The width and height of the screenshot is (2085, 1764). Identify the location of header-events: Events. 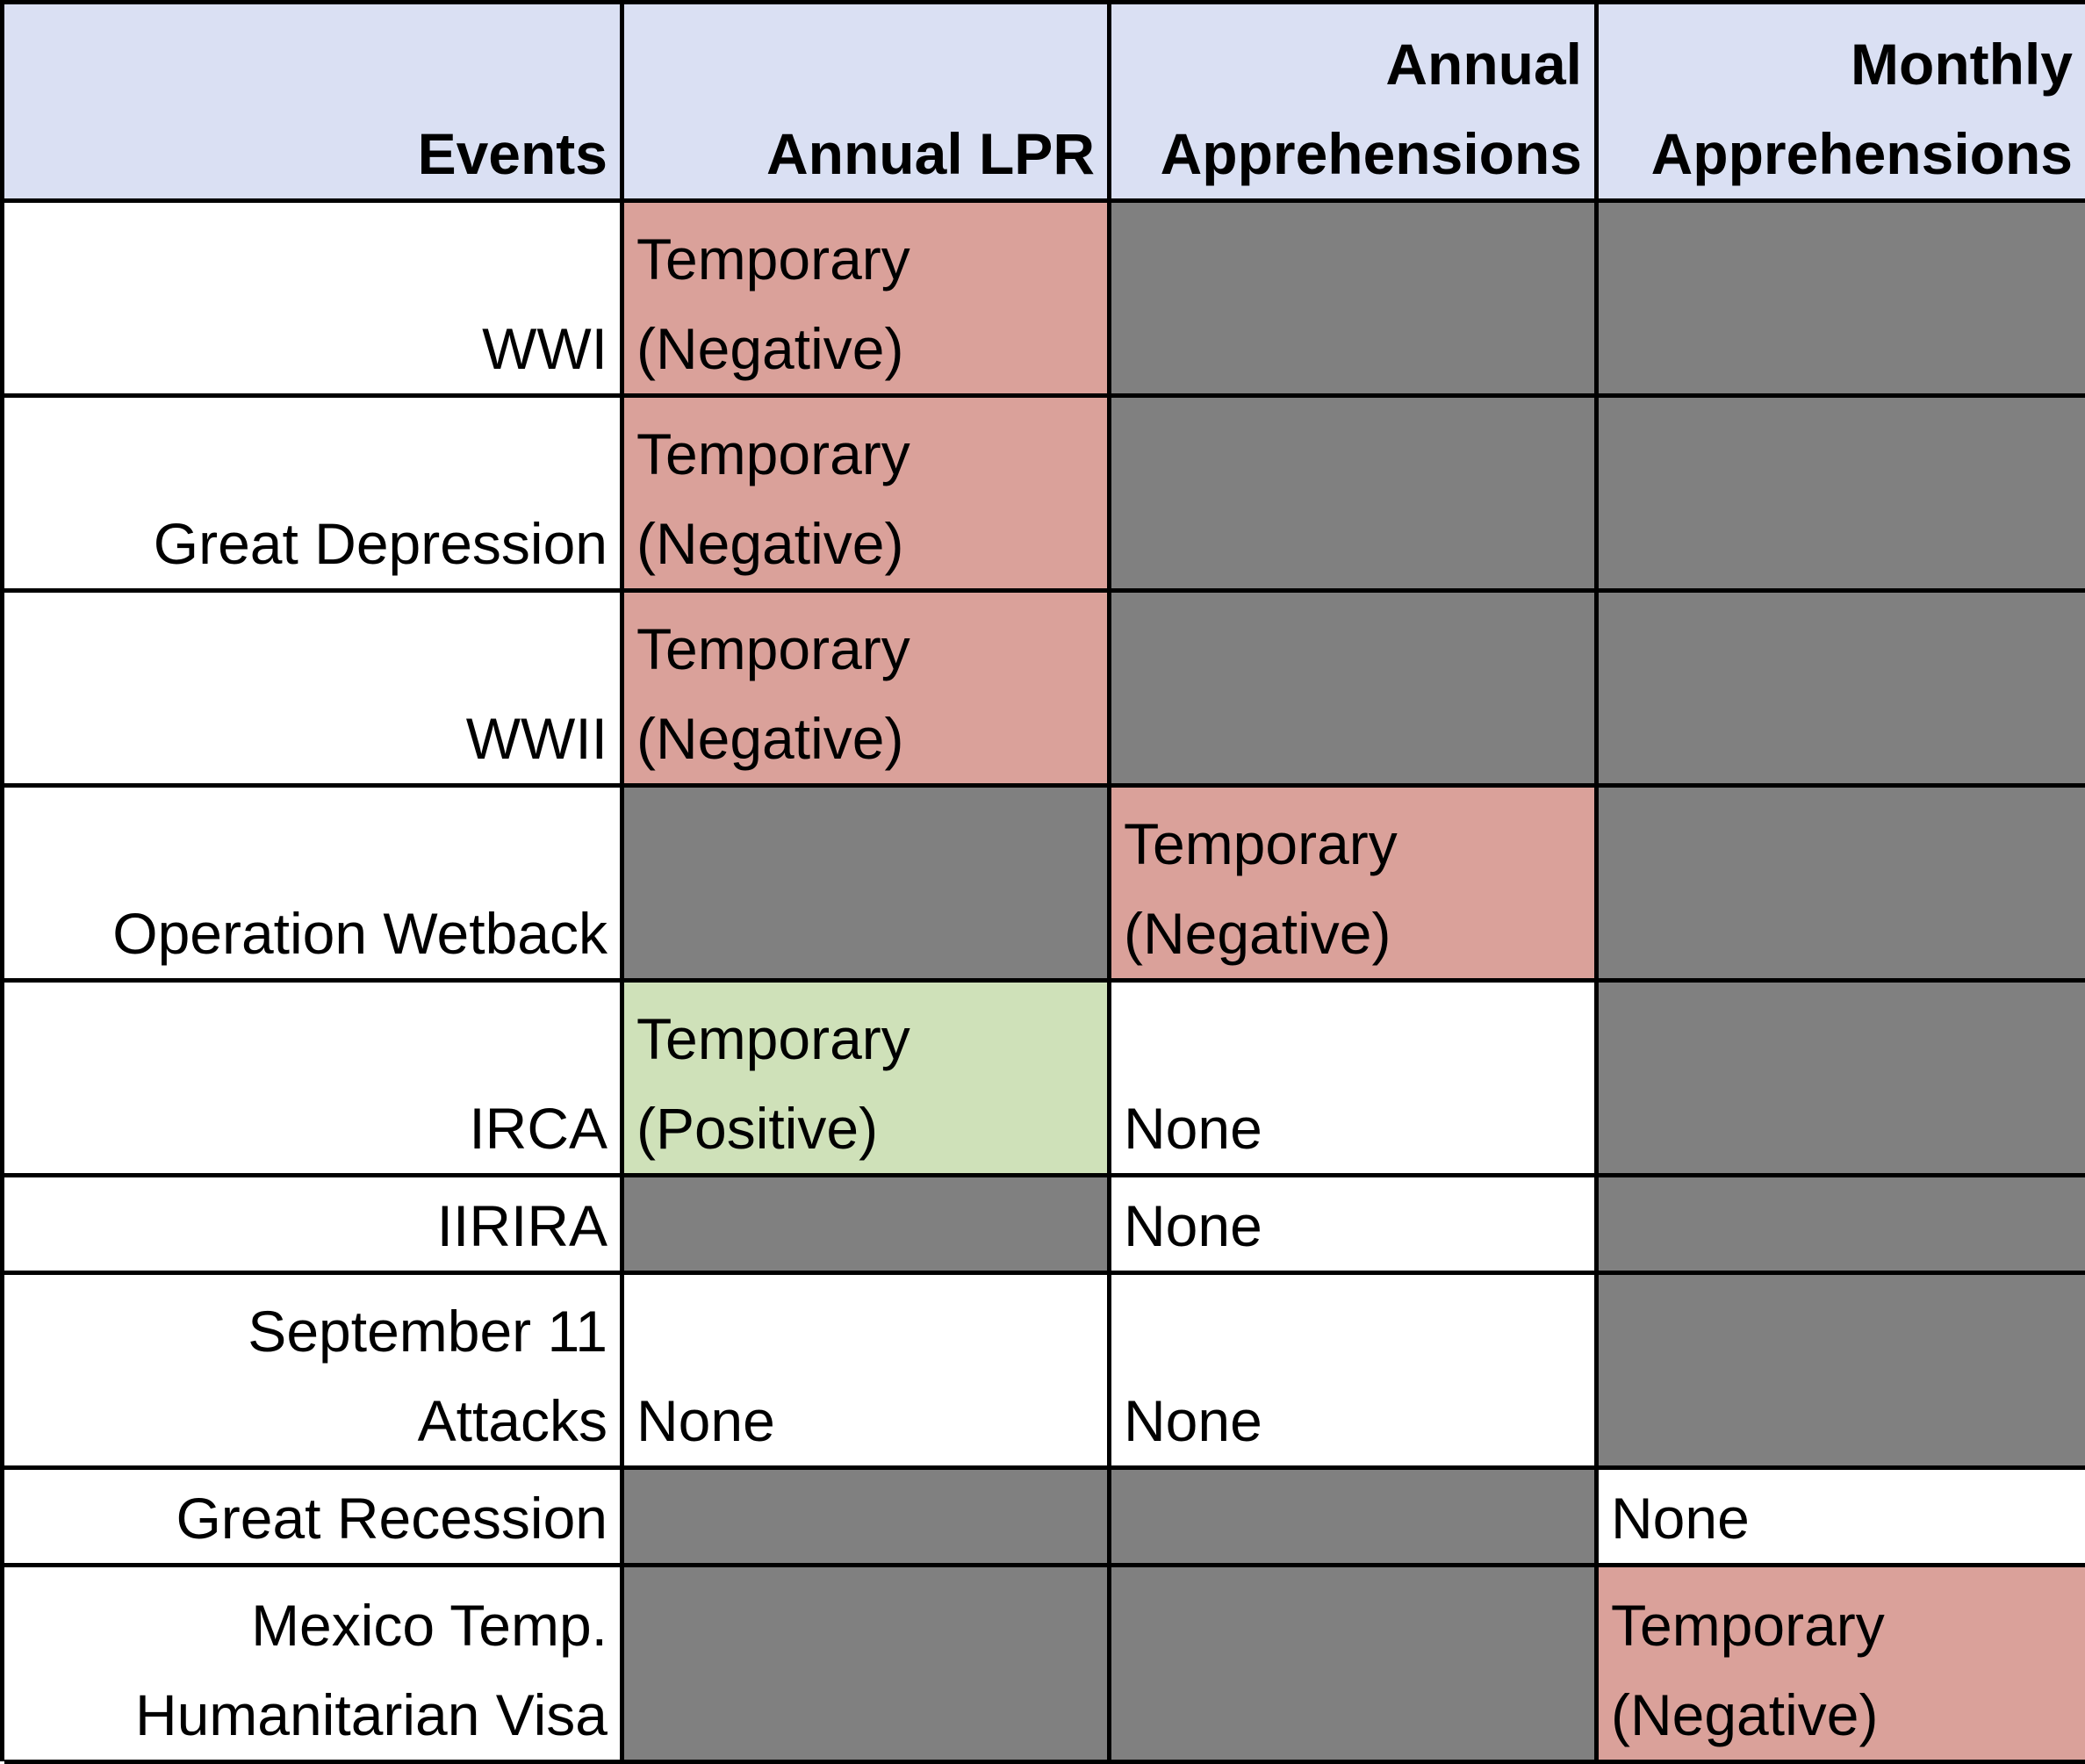
(314, 103).